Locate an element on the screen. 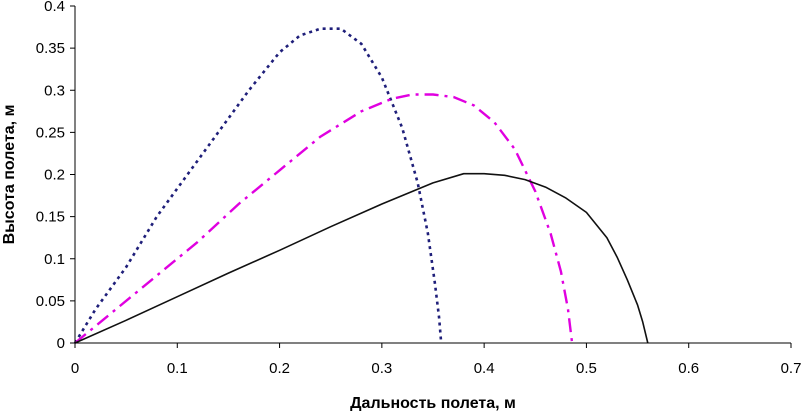  y-tick-label: 0.05 is located at coordinates (50, 301).